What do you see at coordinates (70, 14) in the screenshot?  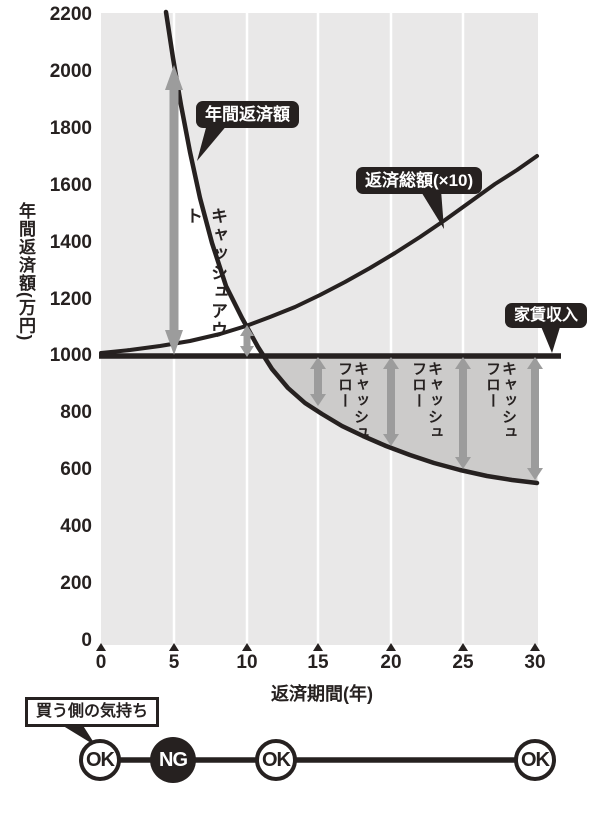 I see `y-tick-2200: 2200` at bounding box center [70, 14].